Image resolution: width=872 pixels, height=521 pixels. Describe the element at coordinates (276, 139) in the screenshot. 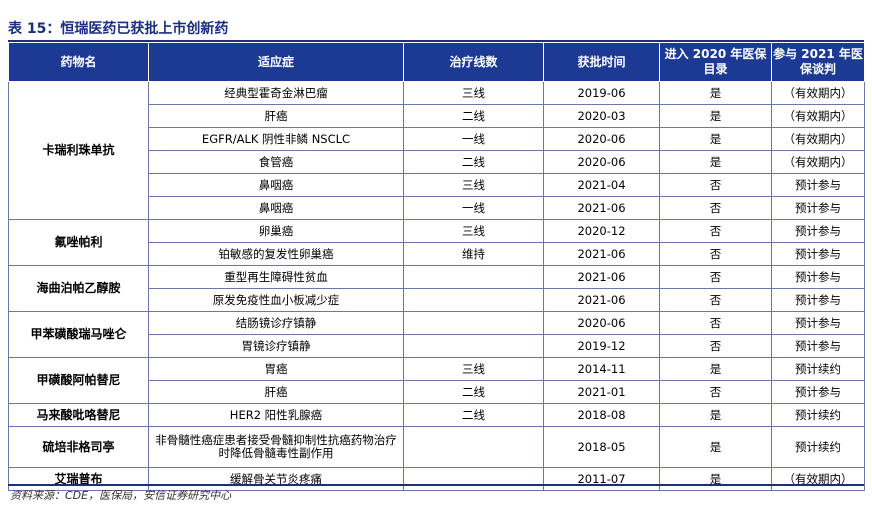

I see `indication-cell: EGFR/ALK 阴性非鳞 NSCLC` at that location.